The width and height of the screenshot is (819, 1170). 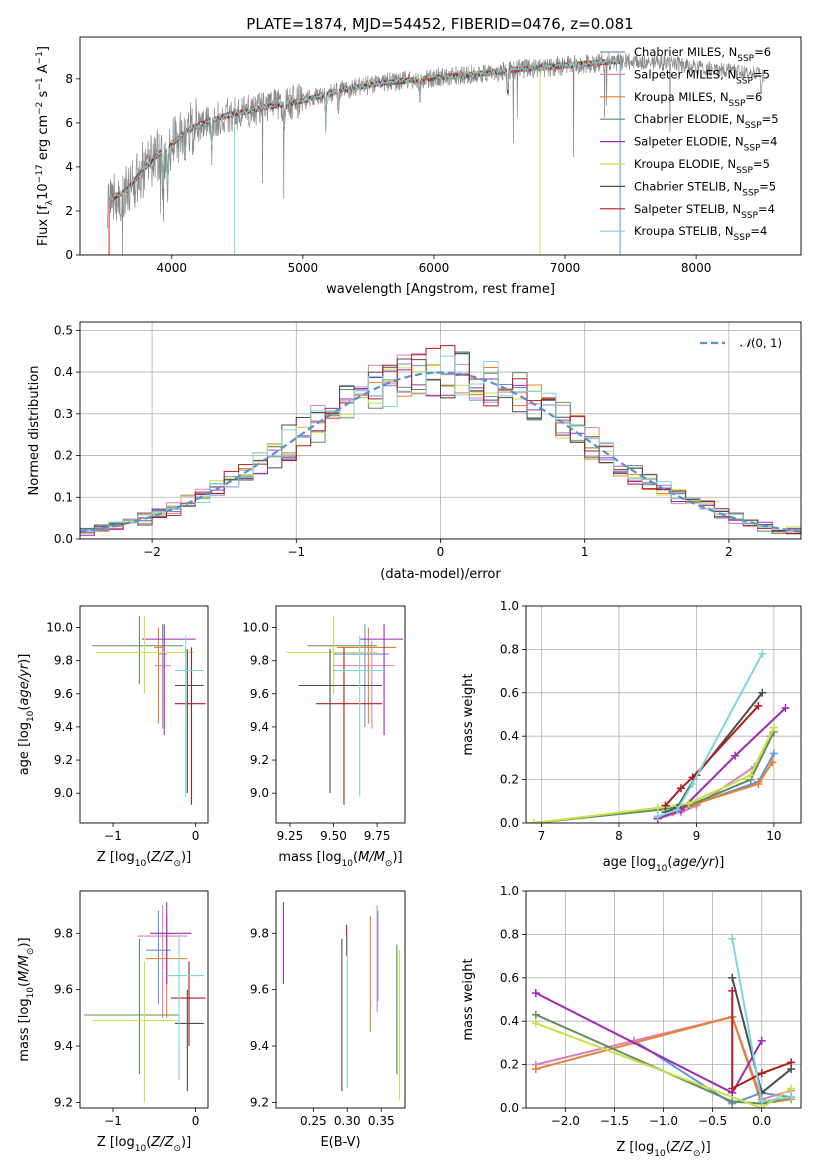 I want to click on x-axis-label: mass [log10(M/M⊙)], so click(x=340, y=859).